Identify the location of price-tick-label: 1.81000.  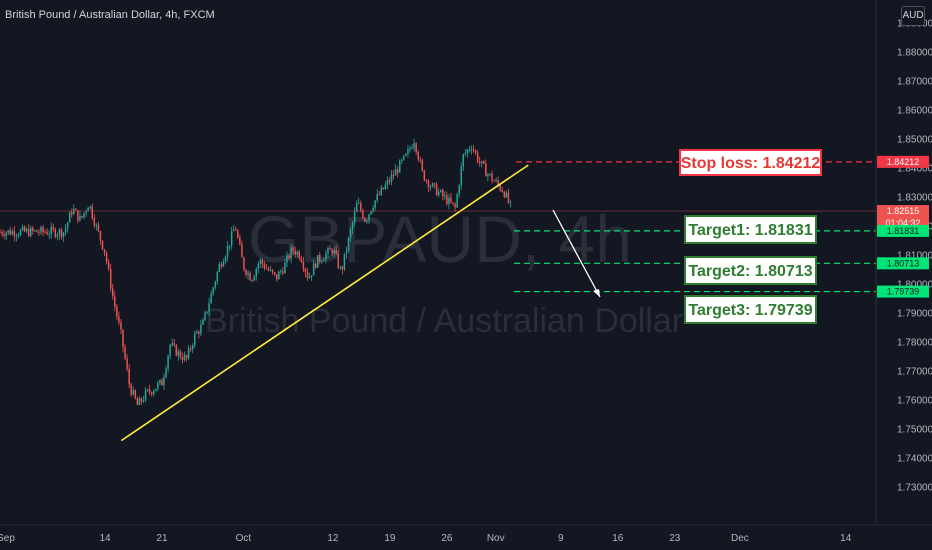
(914, 256).